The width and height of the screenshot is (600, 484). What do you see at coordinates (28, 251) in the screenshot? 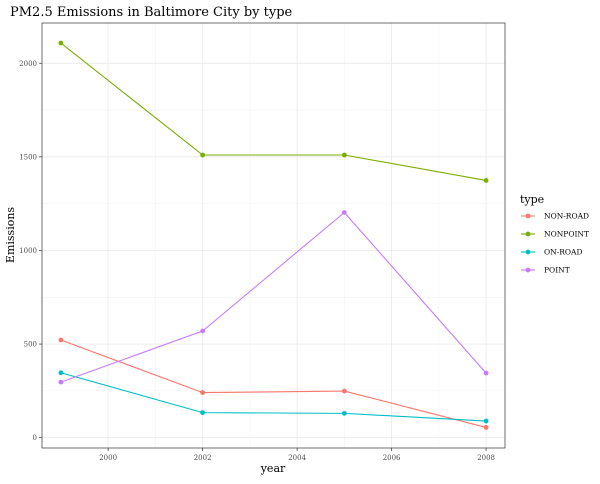
I see `y-tick-label: 1000` at bounding box center [28, 251].